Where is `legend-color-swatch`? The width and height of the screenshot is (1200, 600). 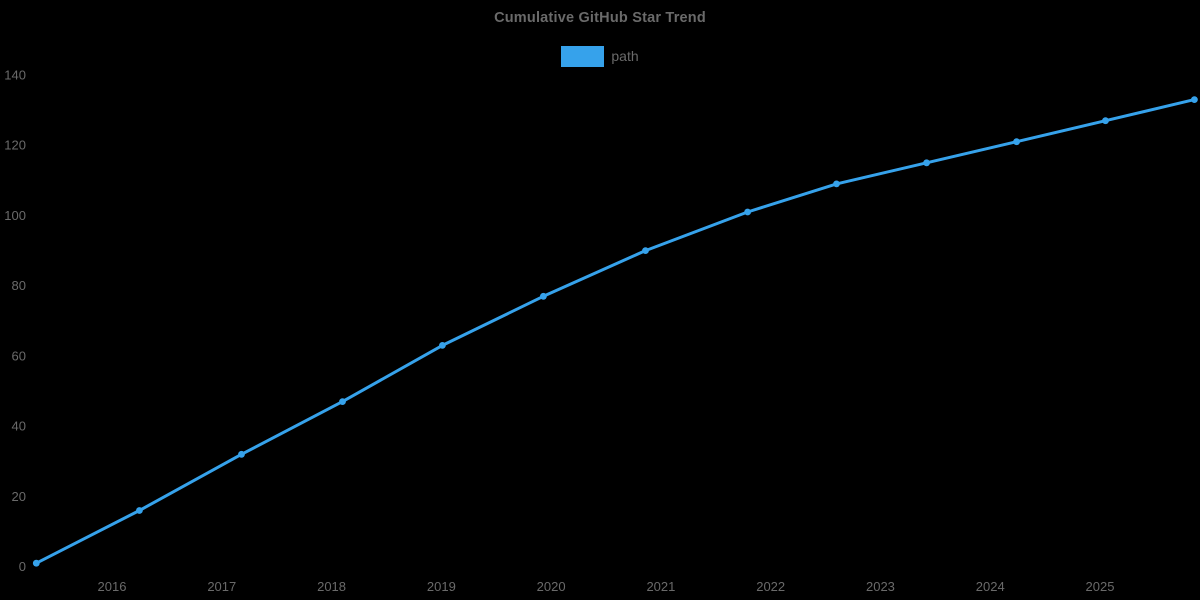
legend-color-swatch is located at coordinates (583, 56).